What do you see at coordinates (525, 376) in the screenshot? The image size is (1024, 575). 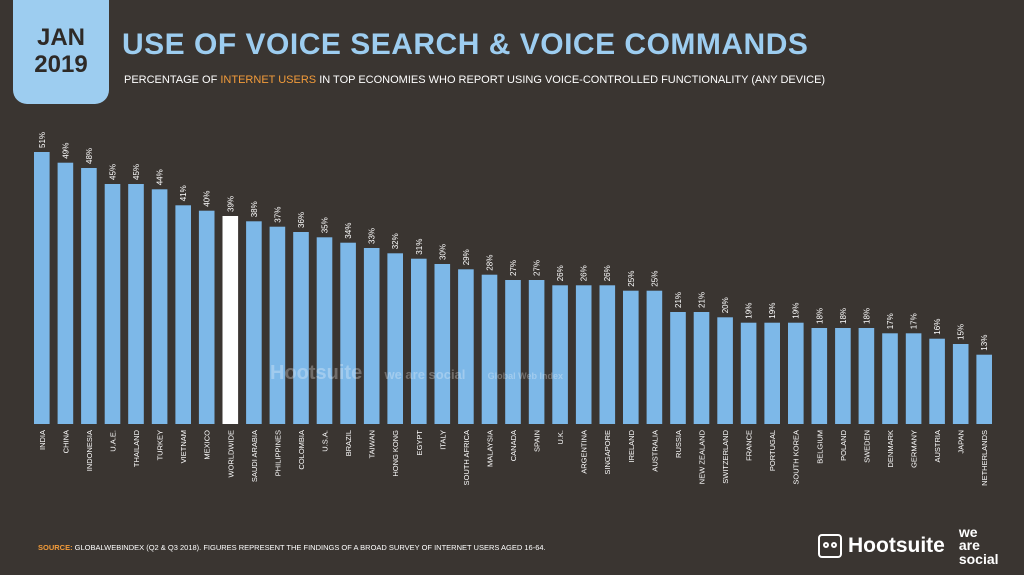 I see `watermark-gwi: Global Web Index` at bounding box center [525, 376].